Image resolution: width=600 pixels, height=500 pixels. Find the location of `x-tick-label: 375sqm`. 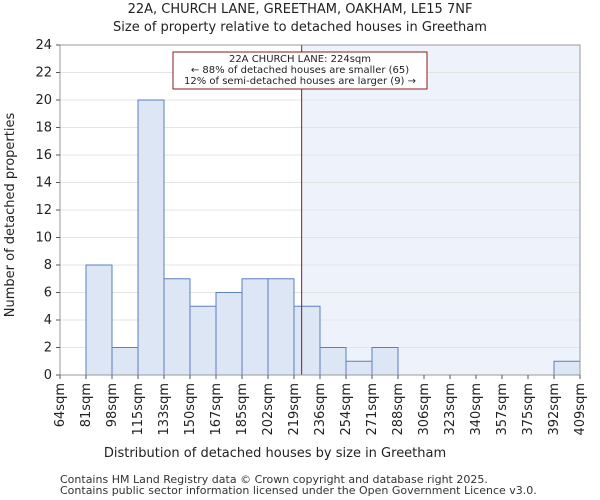

x-tick-label: 375sqm is located at coordinates (528, 409).